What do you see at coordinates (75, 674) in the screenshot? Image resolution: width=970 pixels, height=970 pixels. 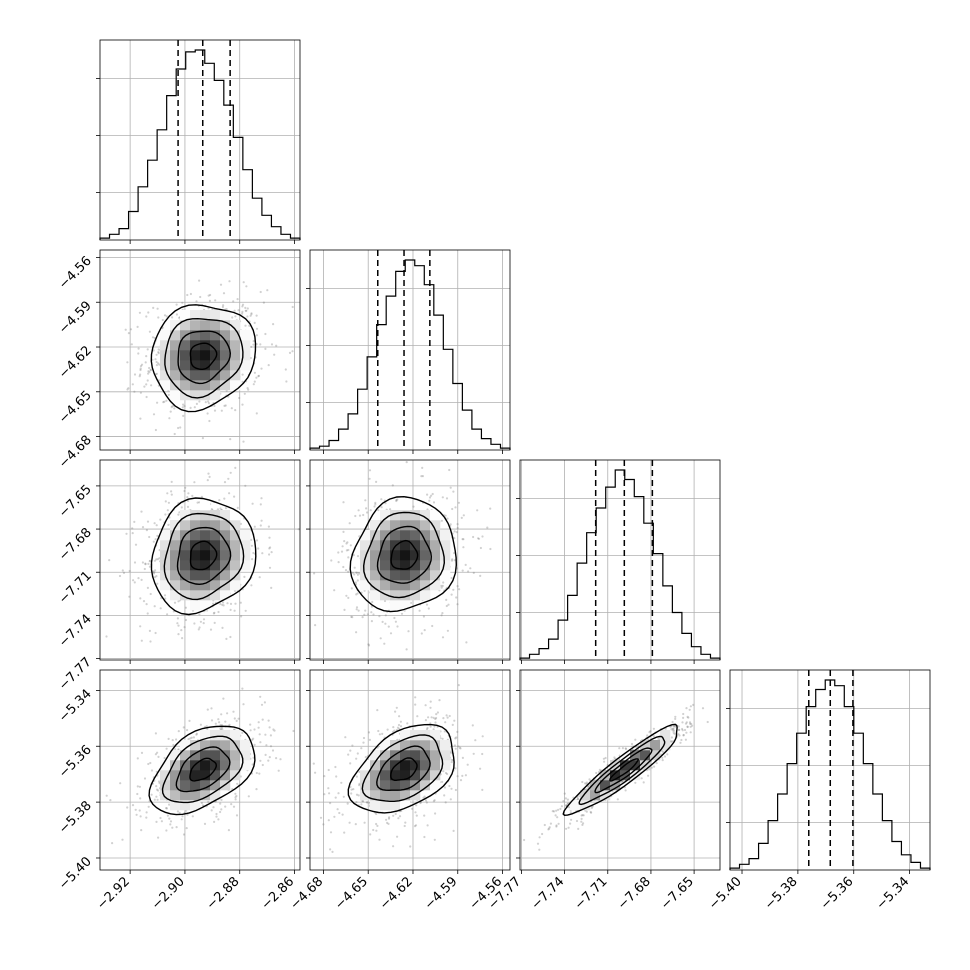 I see `y-tick-label: −7.77` at bounding box center [75, 674].